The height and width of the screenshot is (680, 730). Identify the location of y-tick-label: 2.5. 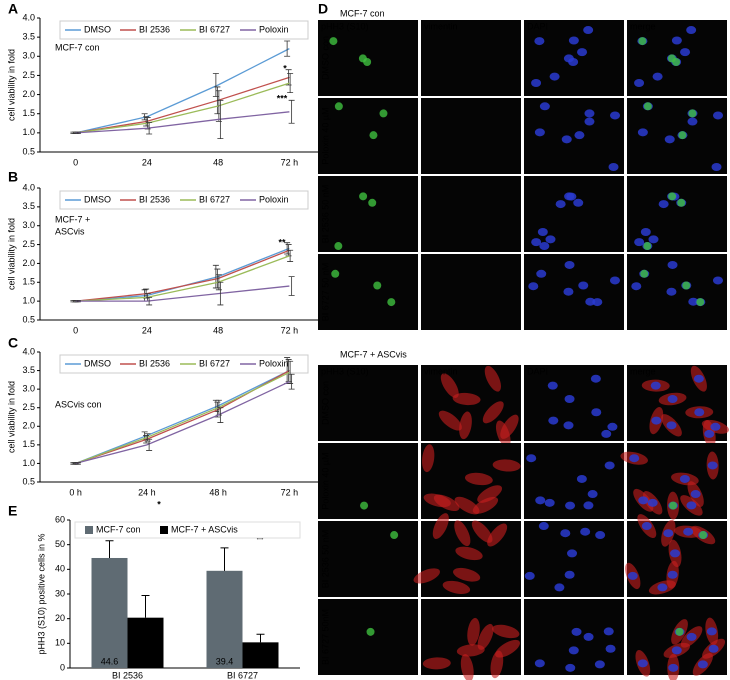
(28, 244).